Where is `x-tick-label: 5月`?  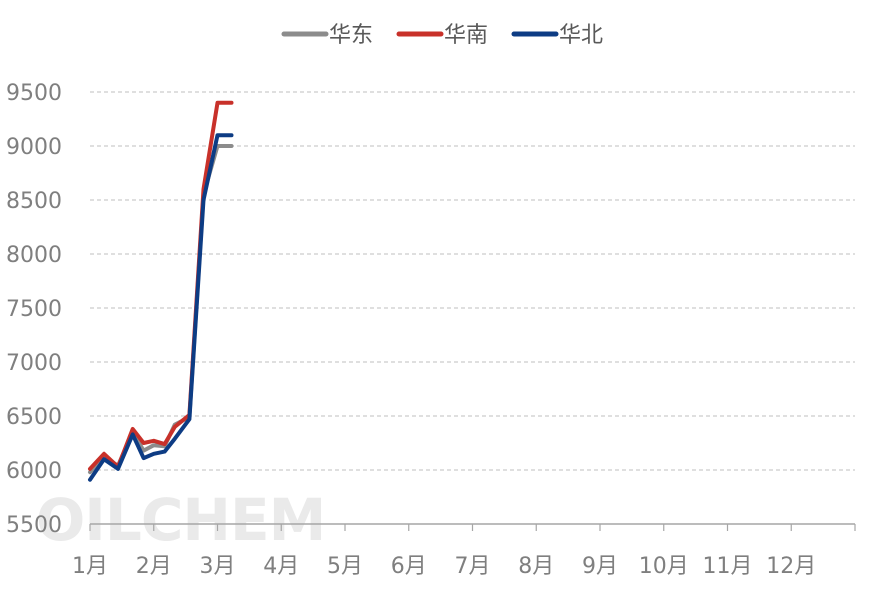
x-tick-label: 5月 is located at coordinates (345, 566).